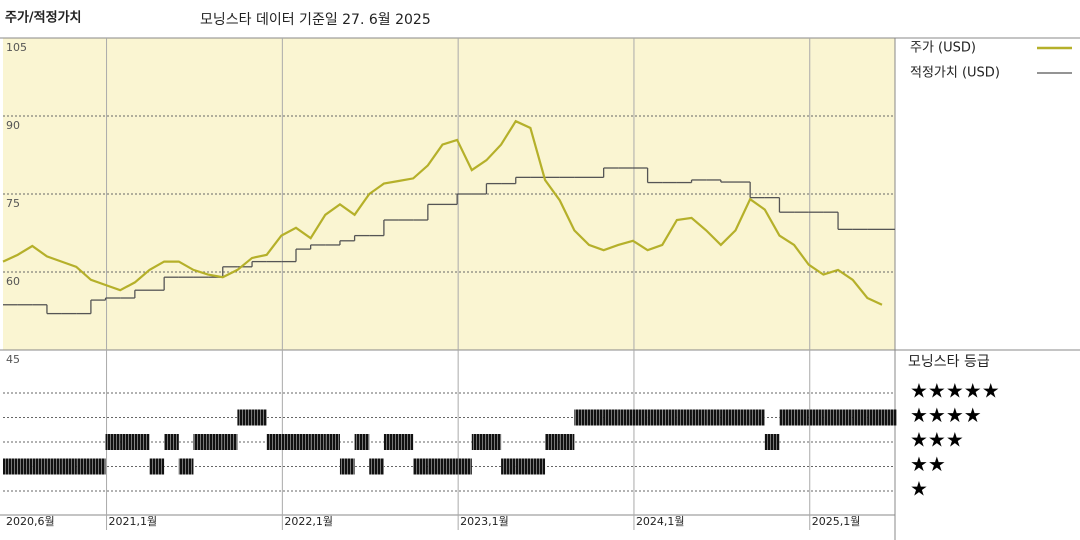  Describe the element at coordinates (13, 359) in the screenshot. I see `y-tick-label: 45` at that location.